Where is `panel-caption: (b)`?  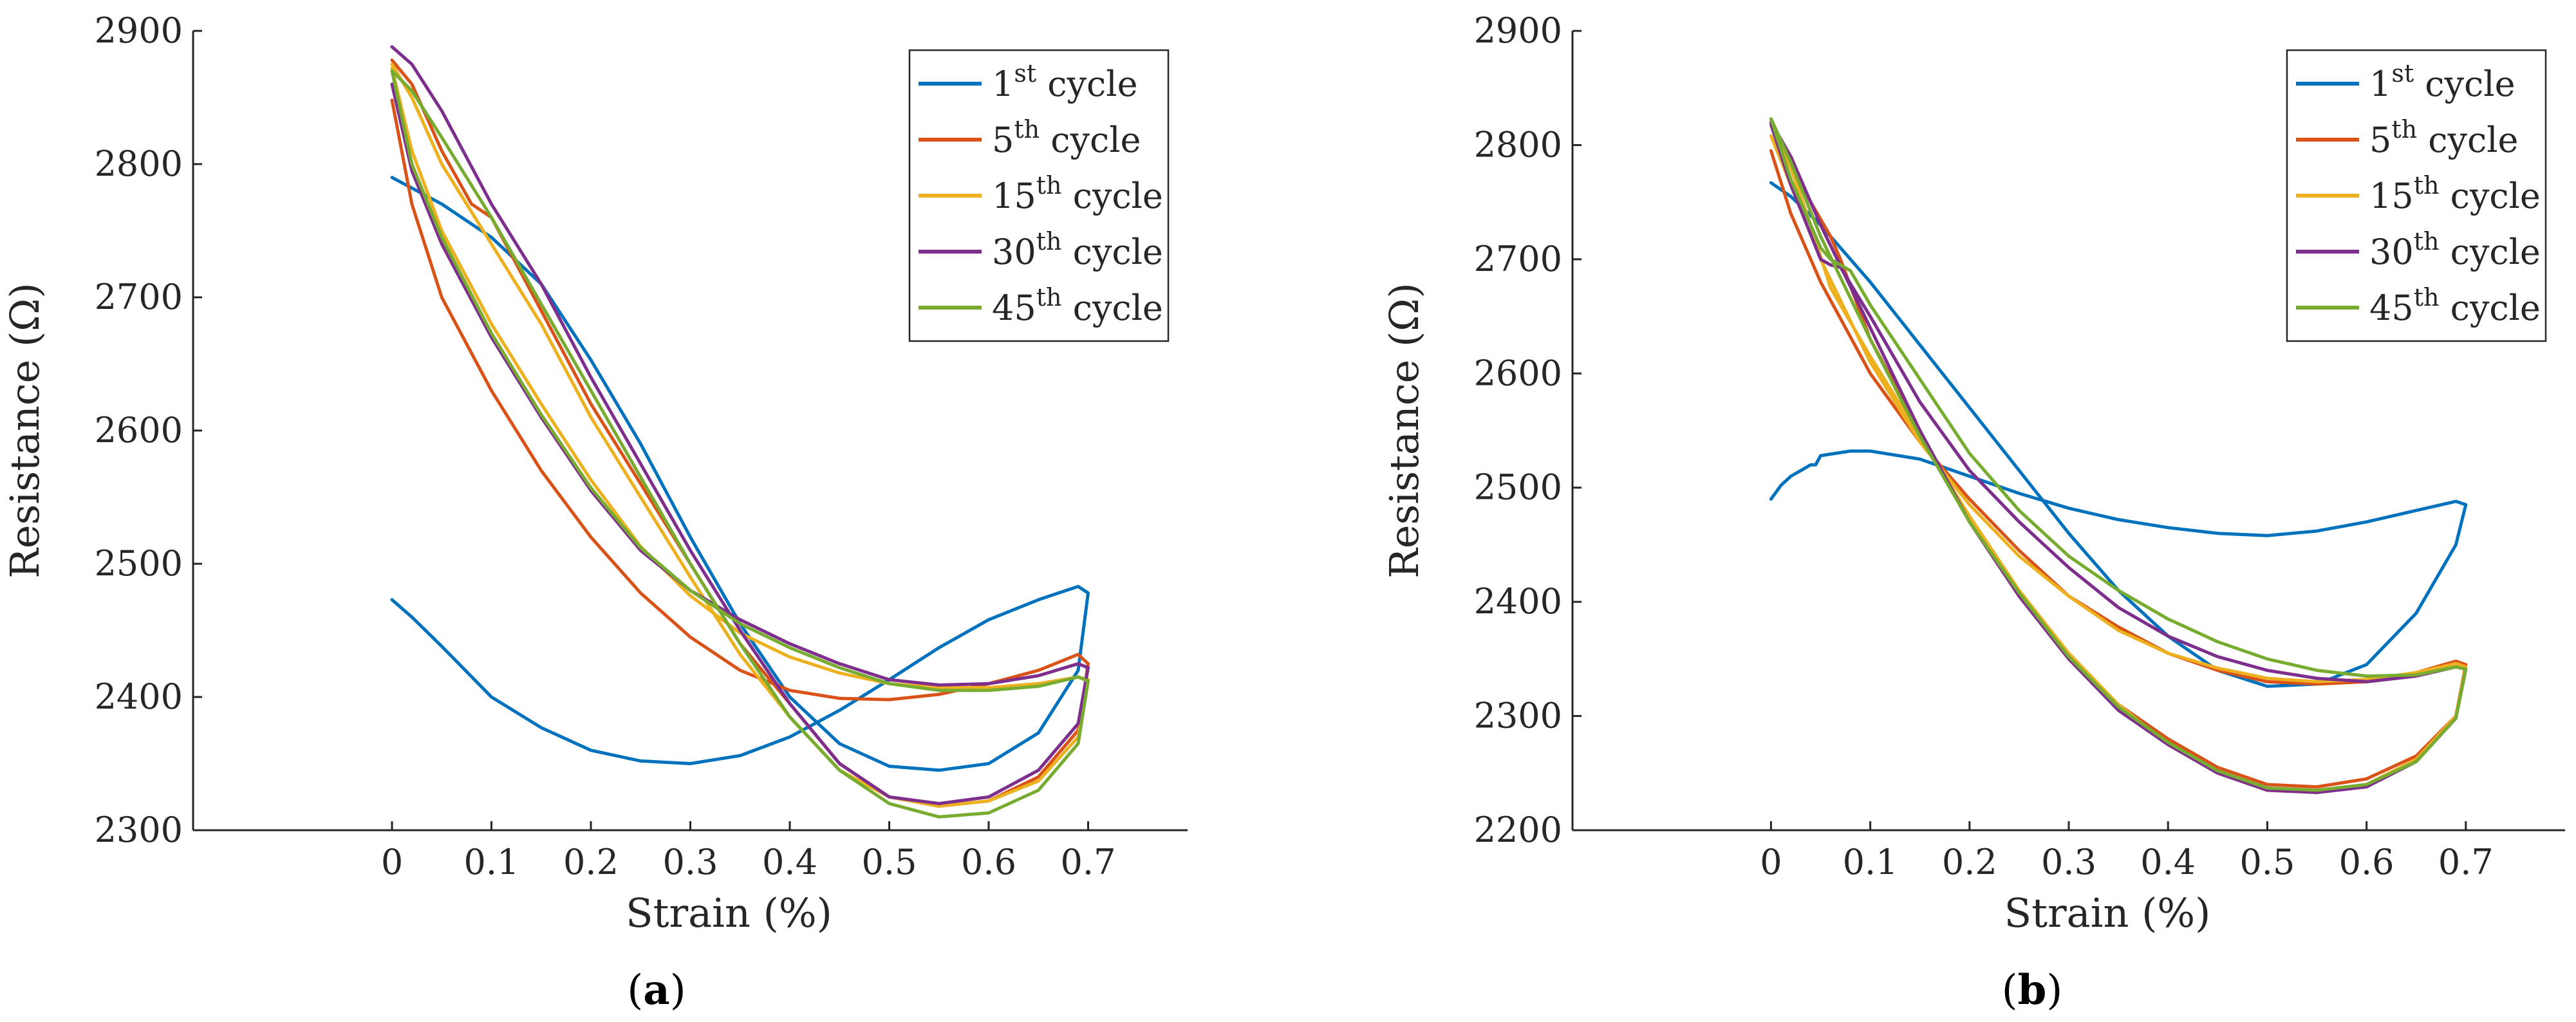
panel-caption: (b) is located at coordinates (2032, 990).